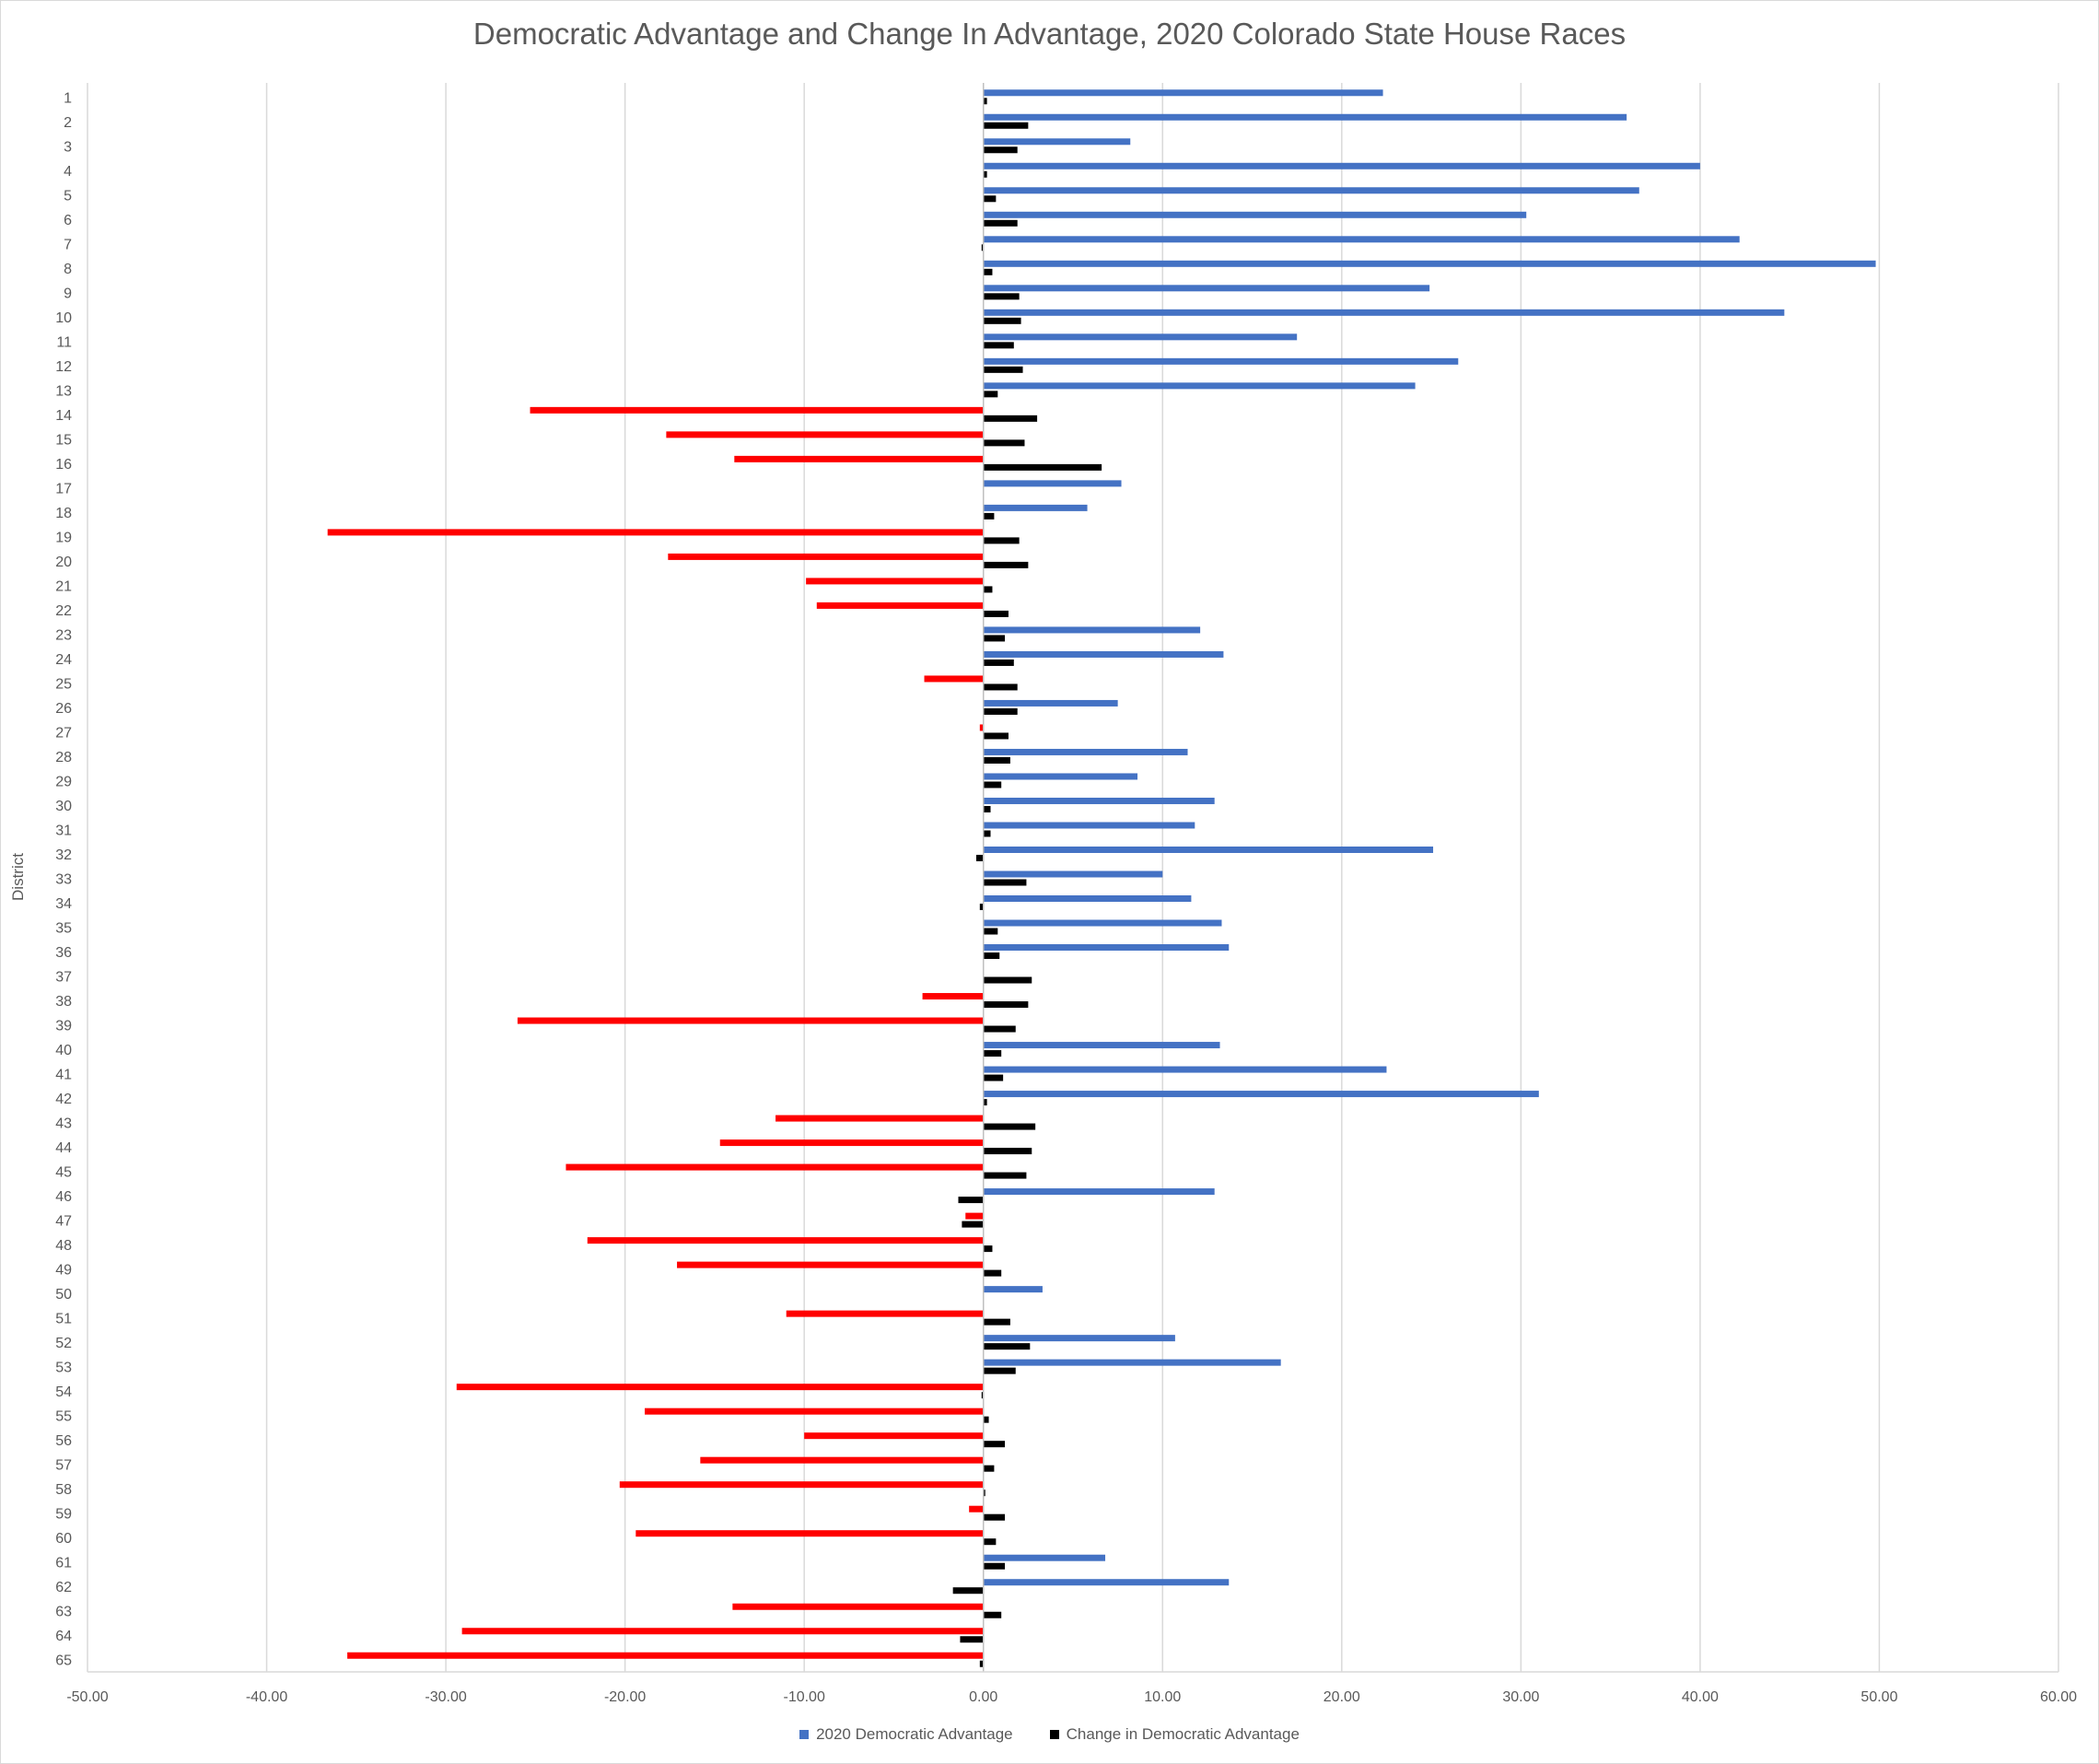  Describe the element at coordinates (63, 1587) in the screenshot. I see `category-label: 62` at that location.